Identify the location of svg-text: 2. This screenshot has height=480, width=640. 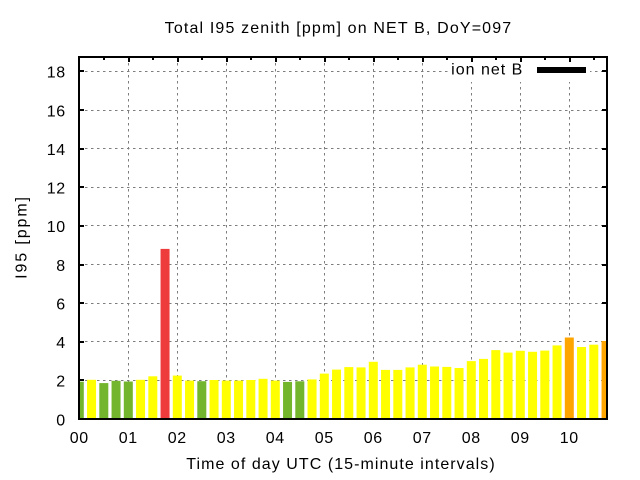
(61, 382).